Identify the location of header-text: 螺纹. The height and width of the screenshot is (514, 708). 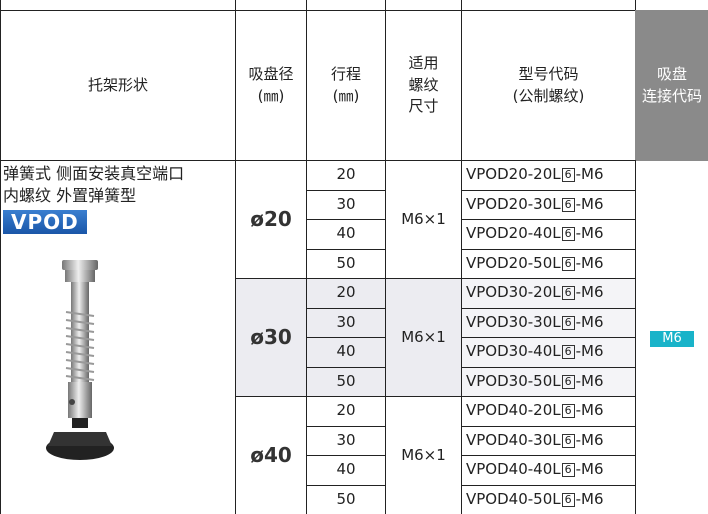
(423, 84).